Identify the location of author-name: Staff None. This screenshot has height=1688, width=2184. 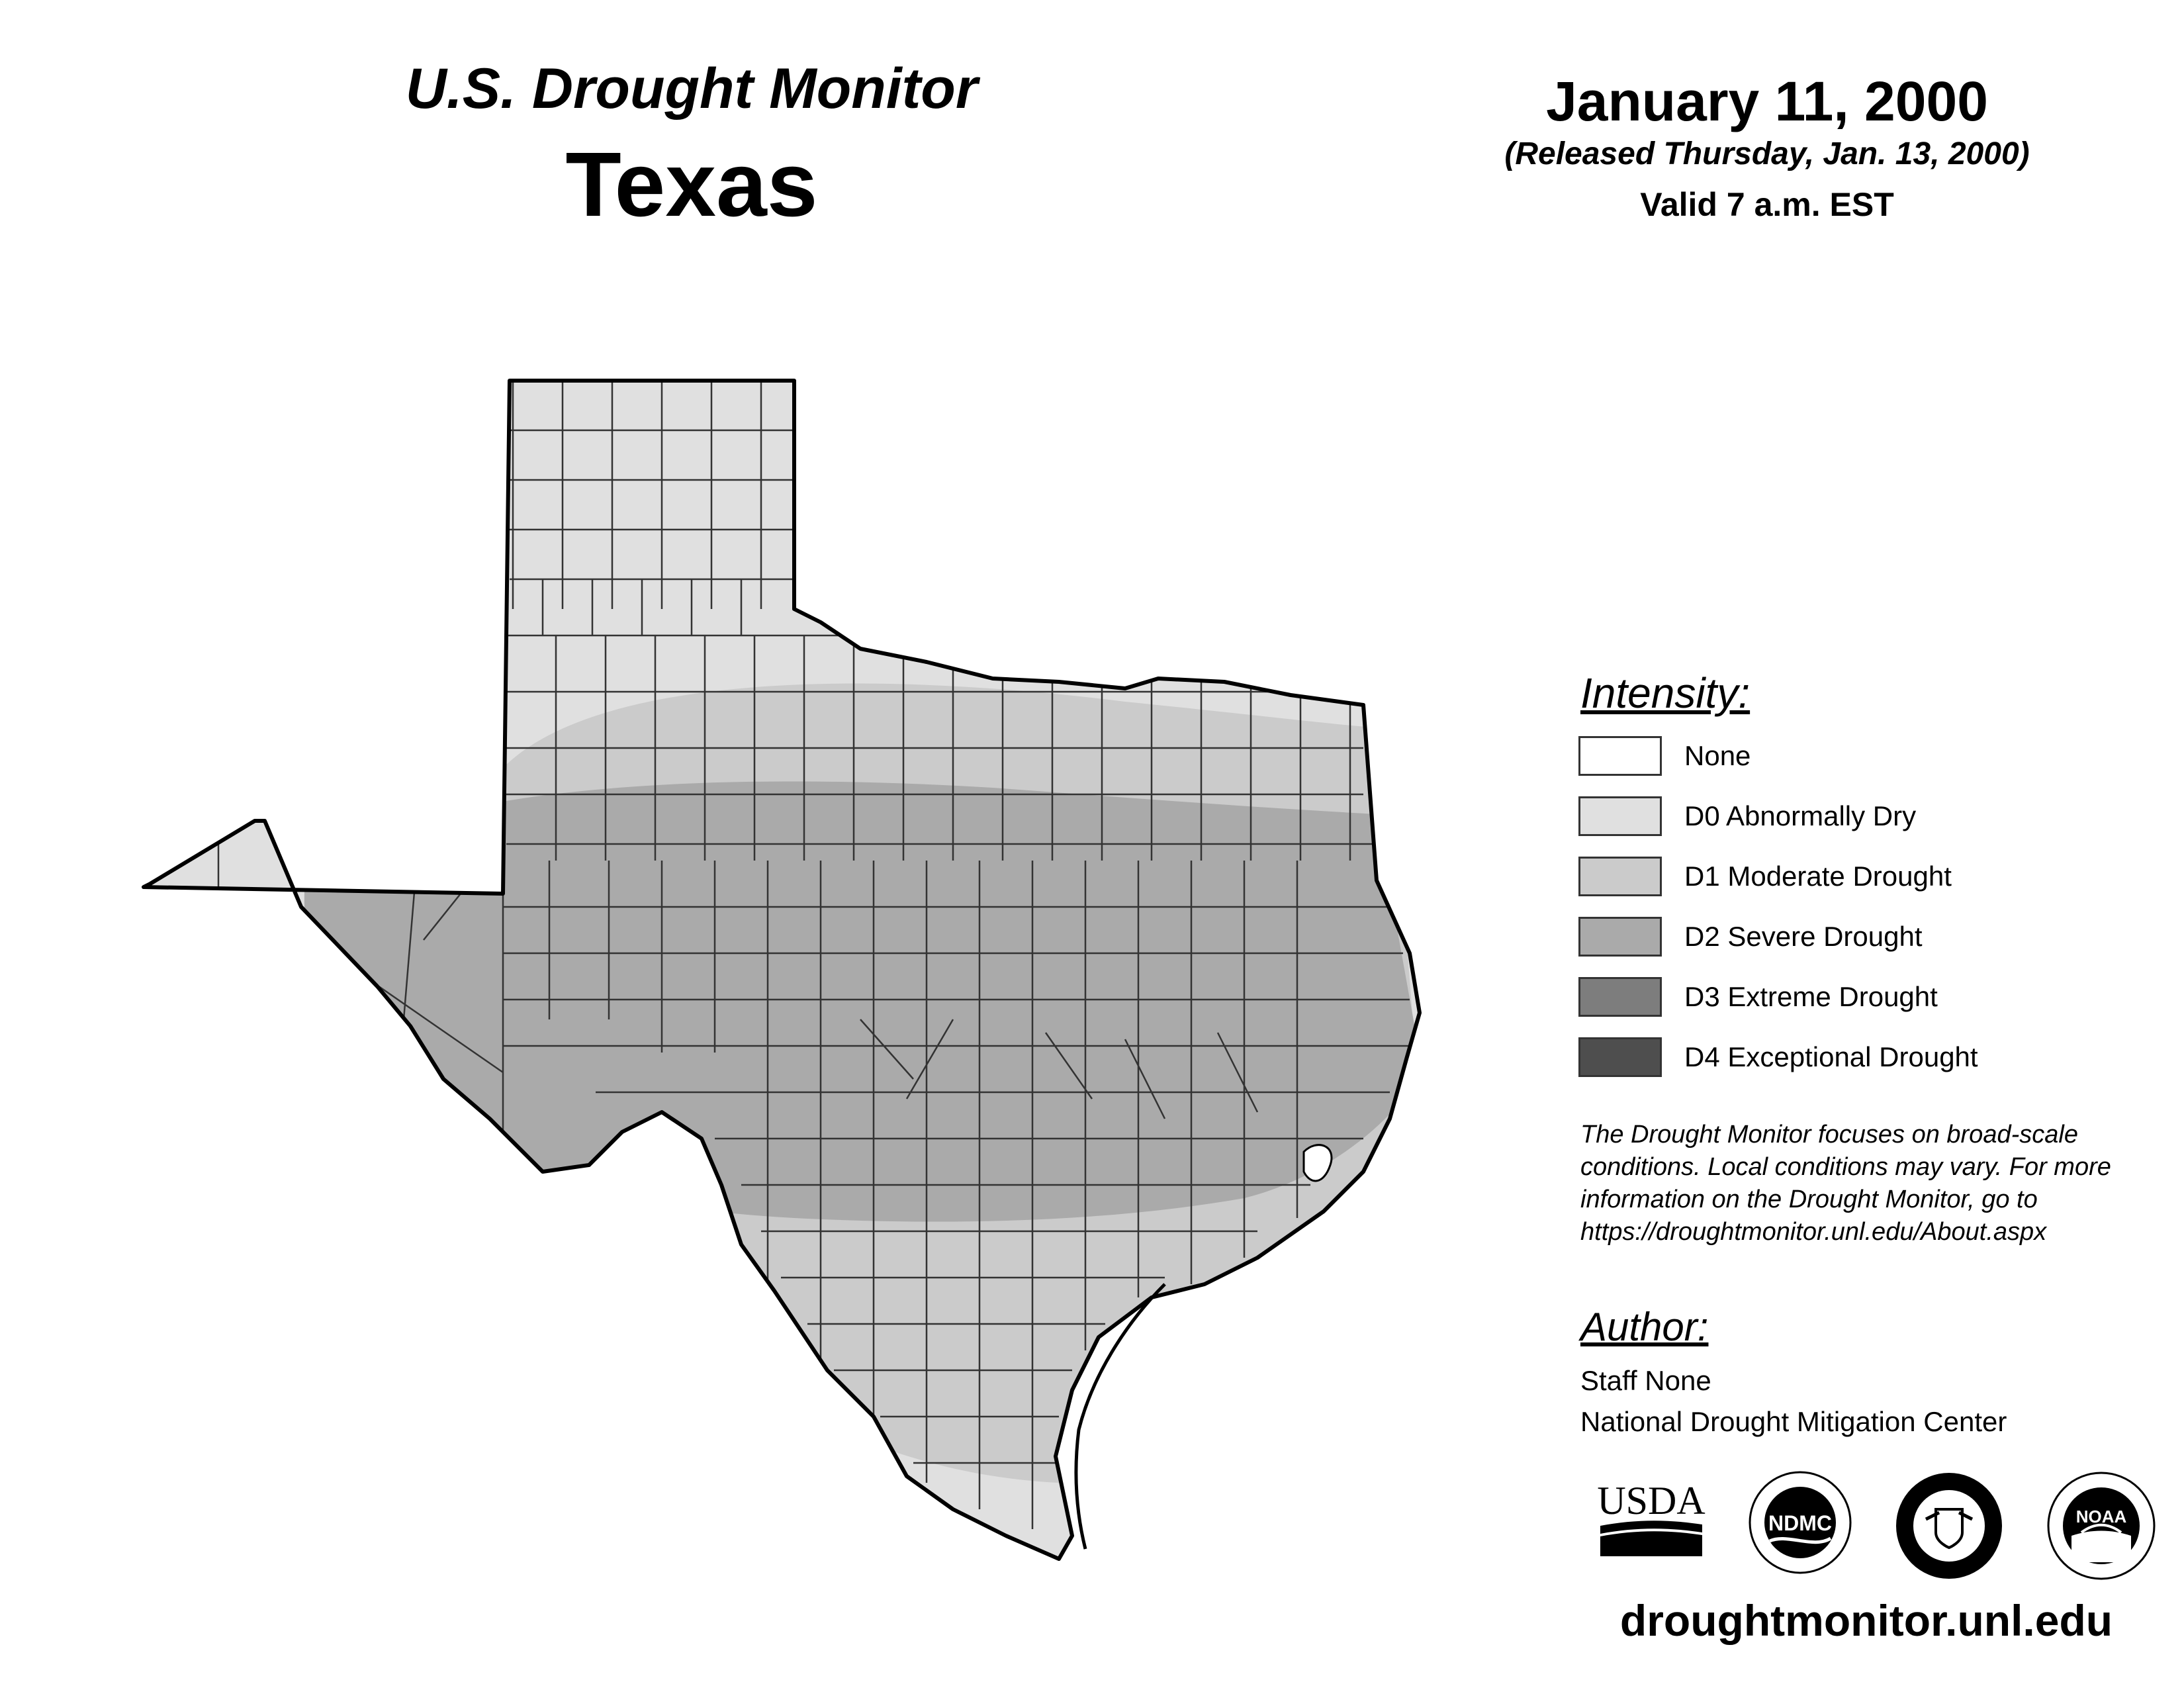
(1645, 1380).